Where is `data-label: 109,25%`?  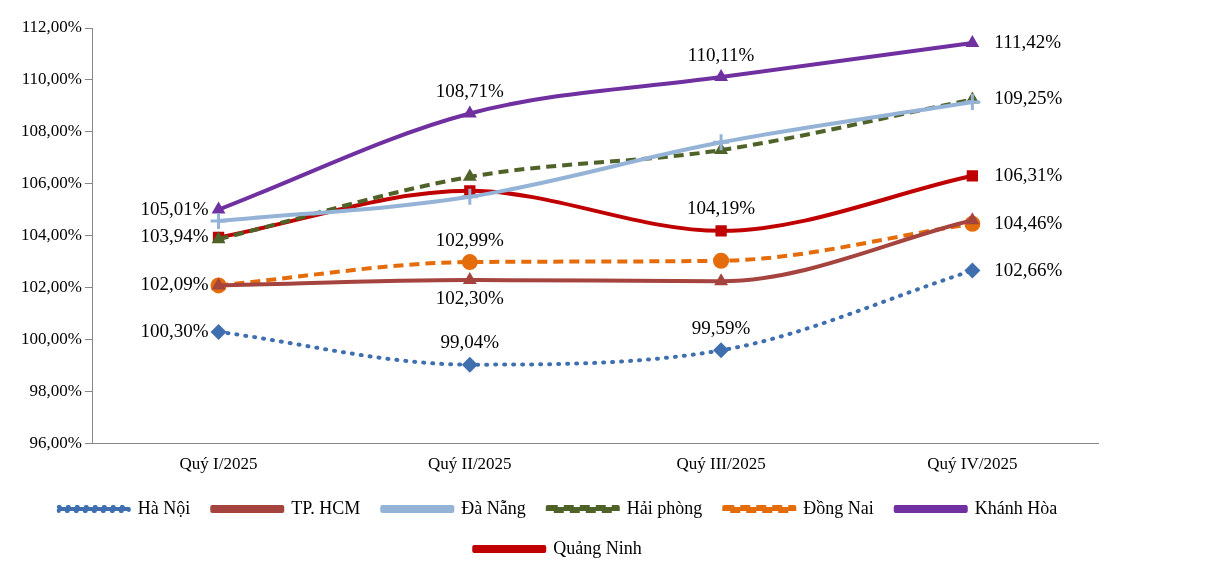 data-label: 109,25% is located at coordinates (1028, 98).